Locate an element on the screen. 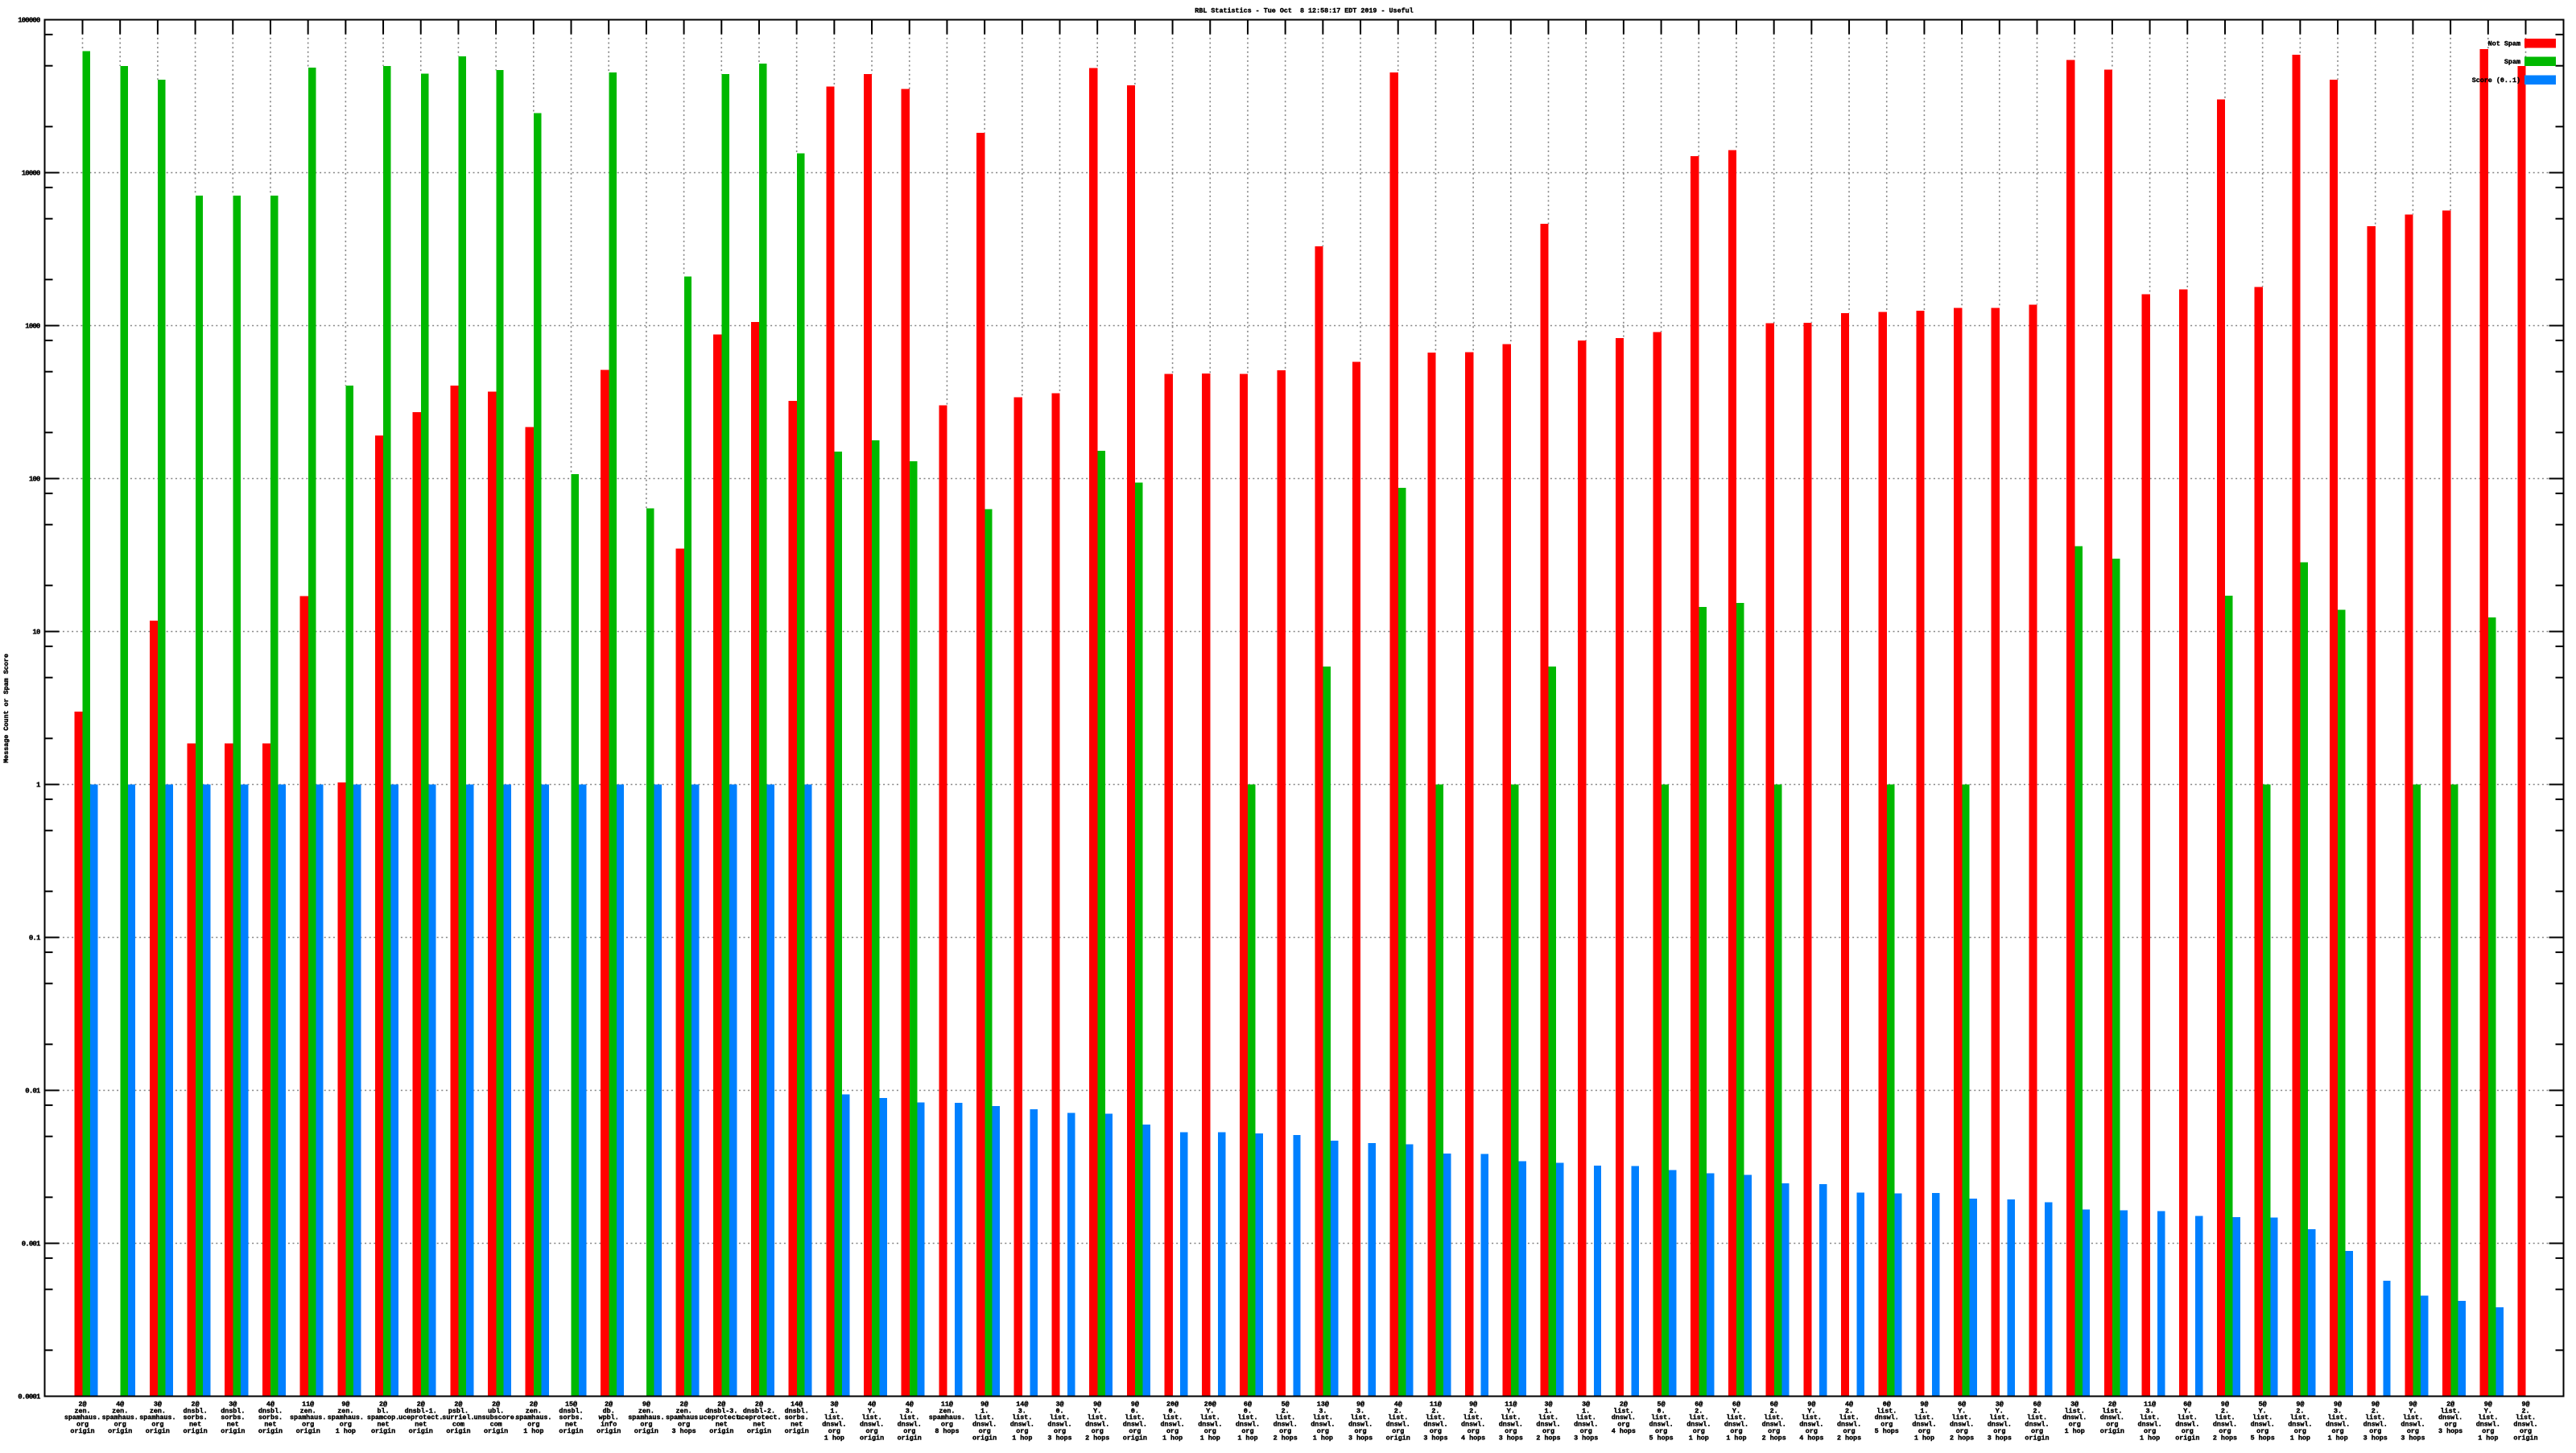 The height and width of the screenshot is (1453, 2576). svg-text: 2 hops is located at coordinates (1774, 1438).